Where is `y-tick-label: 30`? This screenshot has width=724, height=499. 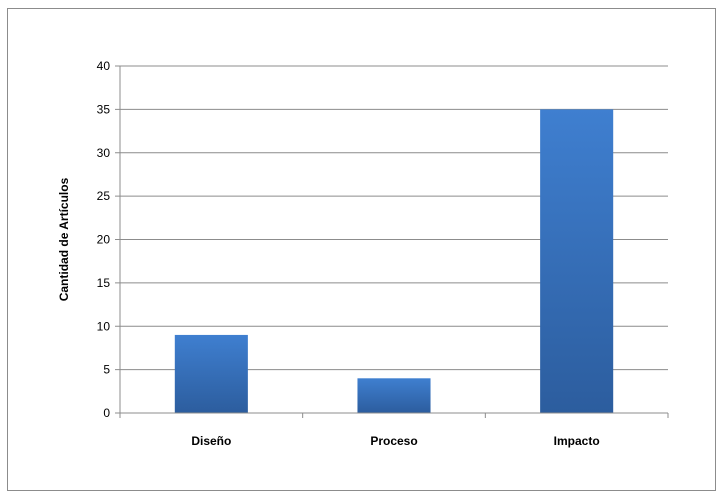
y-tick-label: 30 is located at coordinates (104, 153).